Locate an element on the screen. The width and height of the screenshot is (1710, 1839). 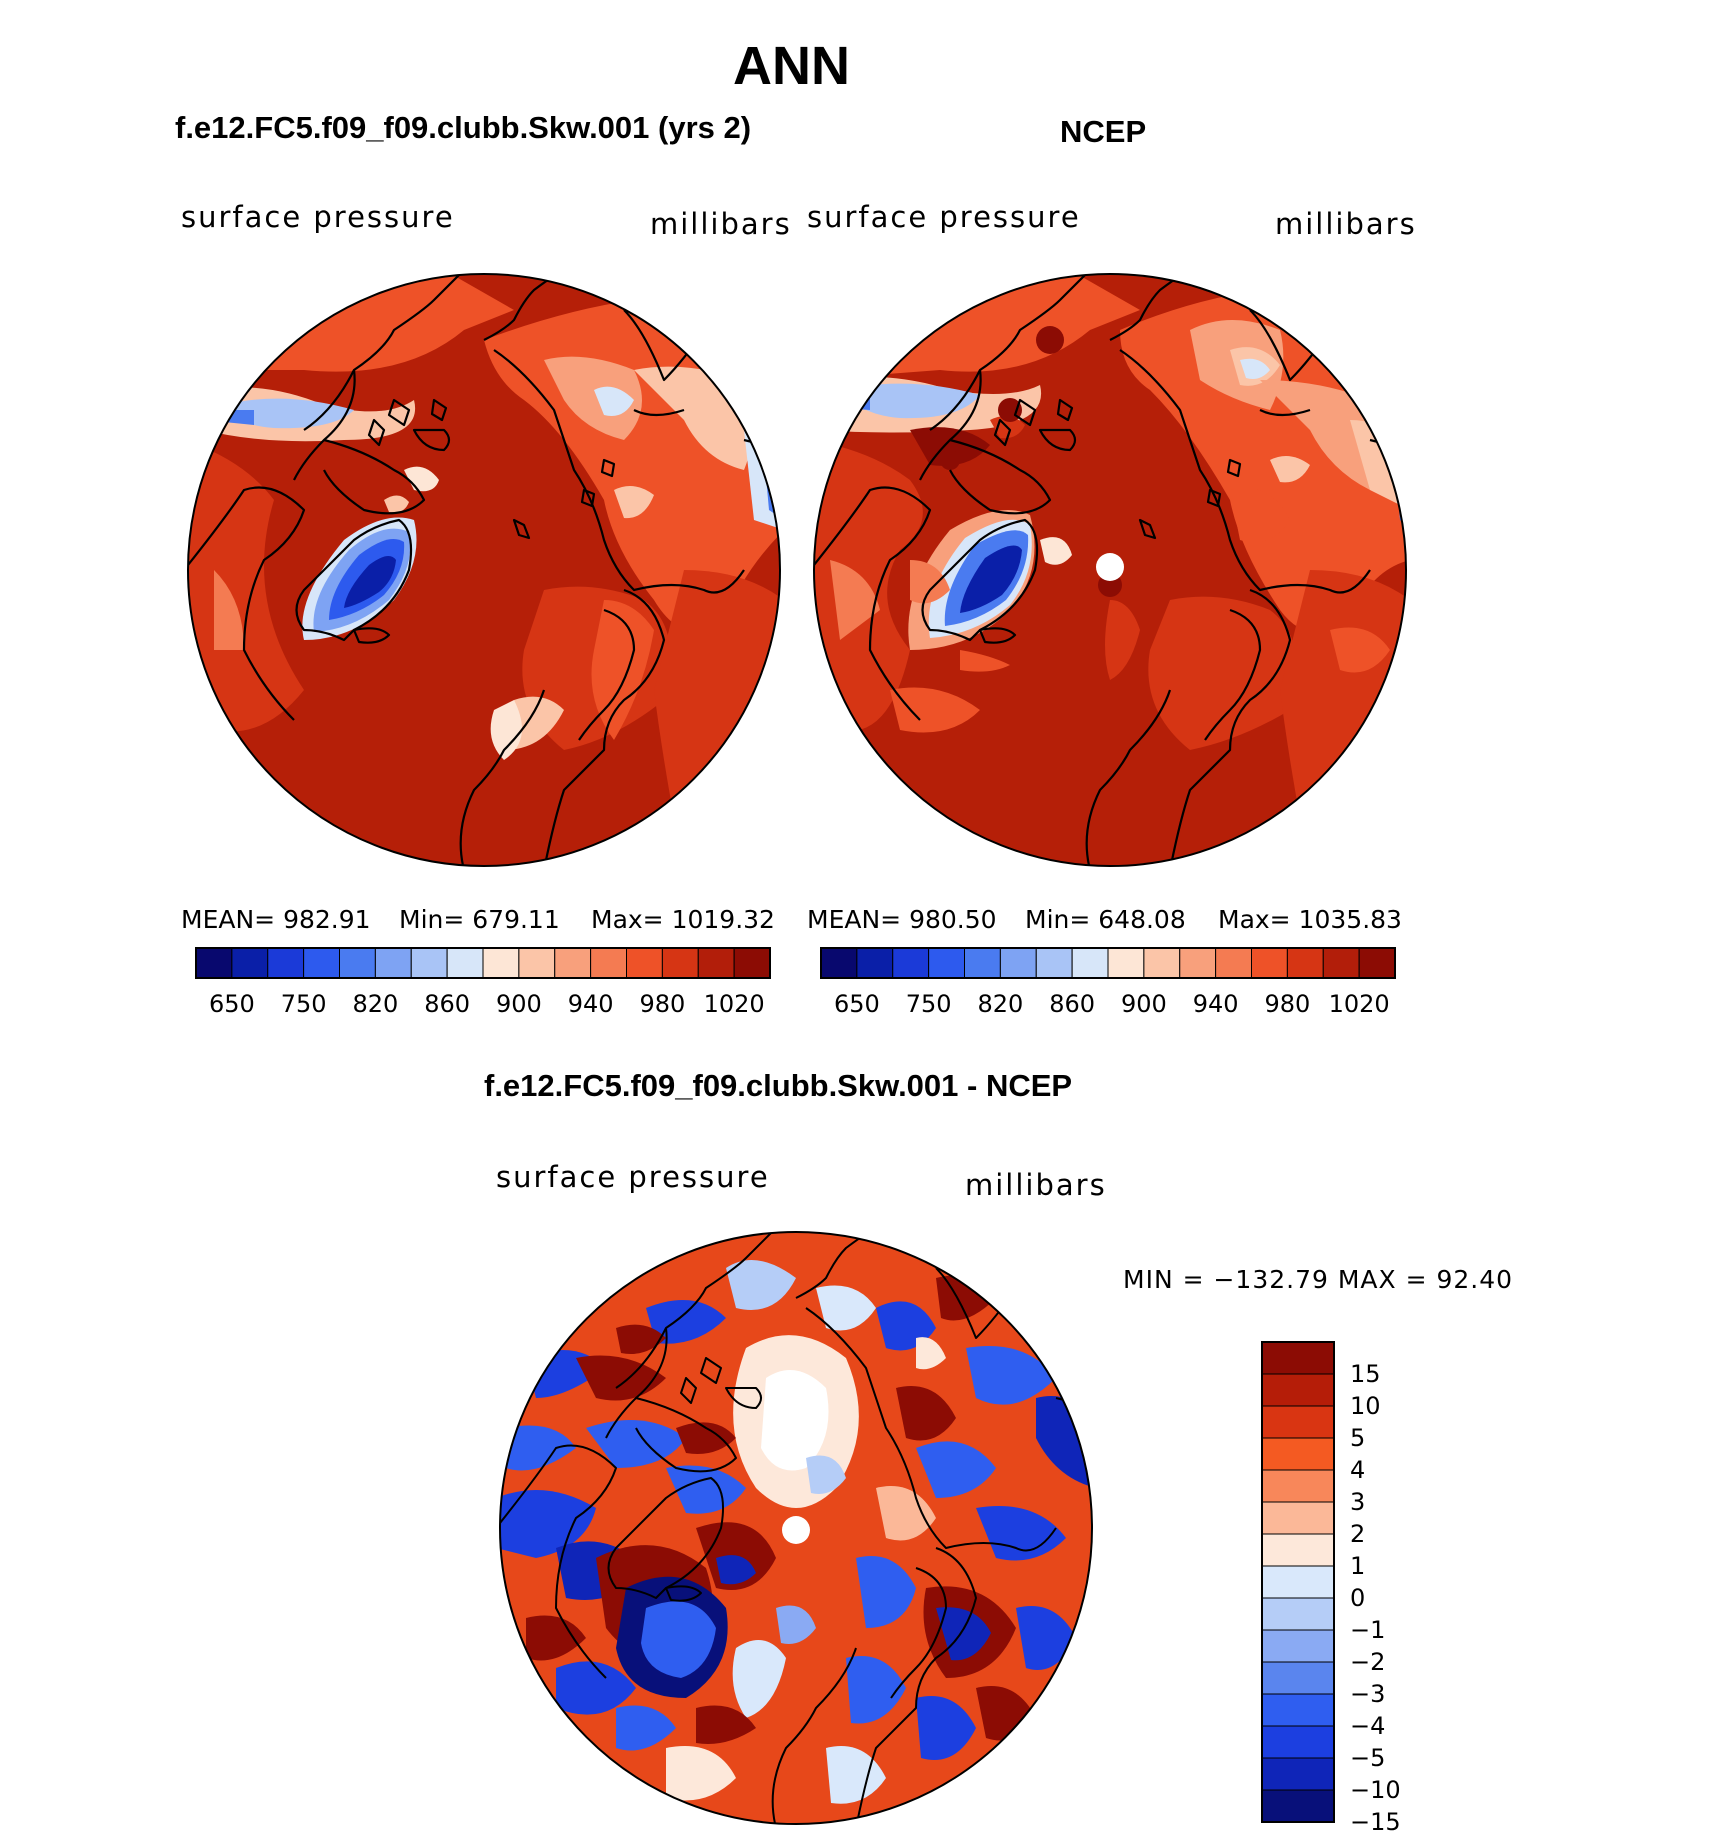
panel-2-colorbar is located at coordinates (1108, 963).